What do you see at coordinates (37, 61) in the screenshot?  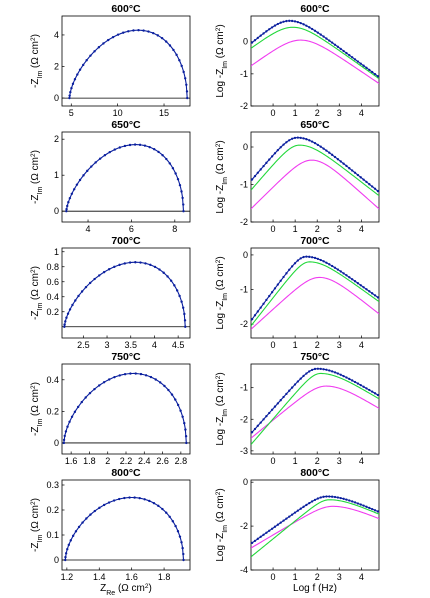 I see `nyquist-y-label: -ZIm (Ω cm2)` at bounding box center [37, 61].